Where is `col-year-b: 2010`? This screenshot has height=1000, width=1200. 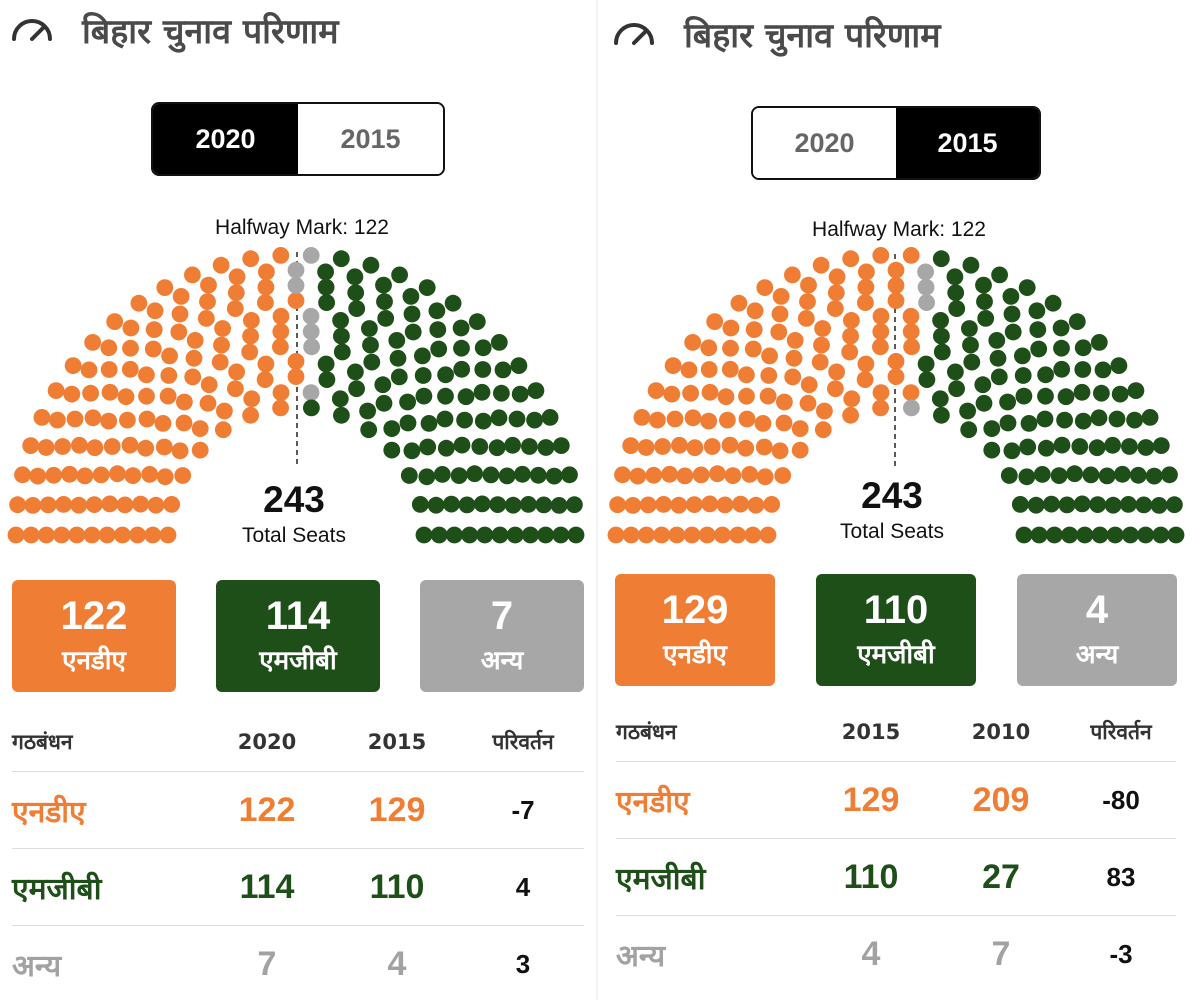 col-year-b: 2010 is located at coordinates (1001, 731).